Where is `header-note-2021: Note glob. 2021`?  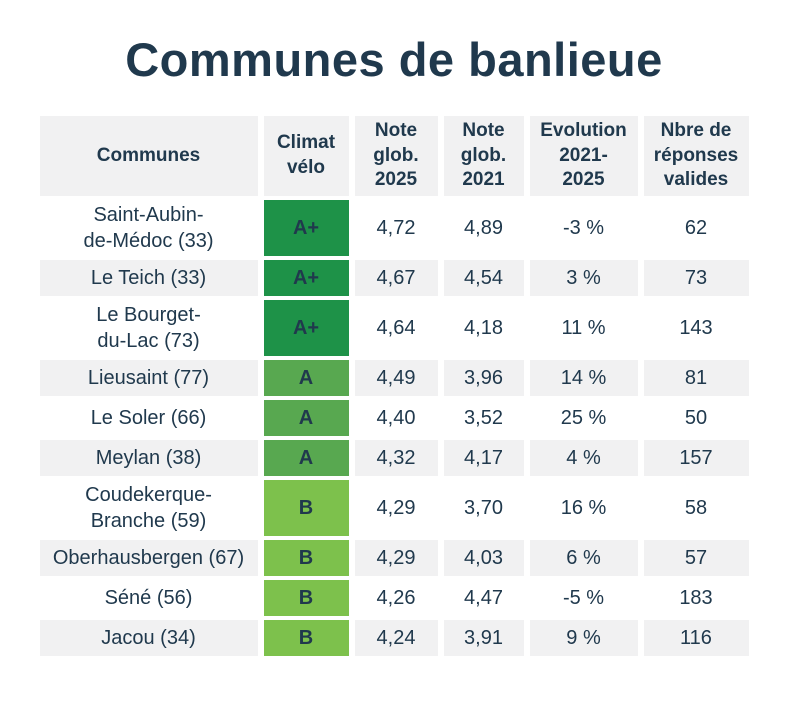 header-note-2021: Note glob. 2021 is located at coordinates (483, 155).